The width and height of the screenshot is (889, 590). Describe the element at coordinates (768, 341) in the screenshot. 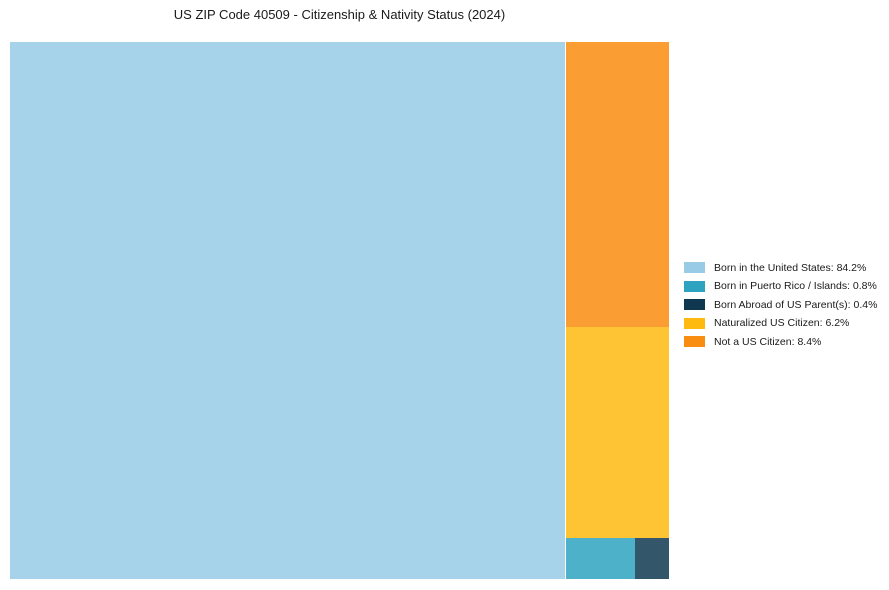

I see `legend-label: Not a US Citizen: 8.4%` at that location.